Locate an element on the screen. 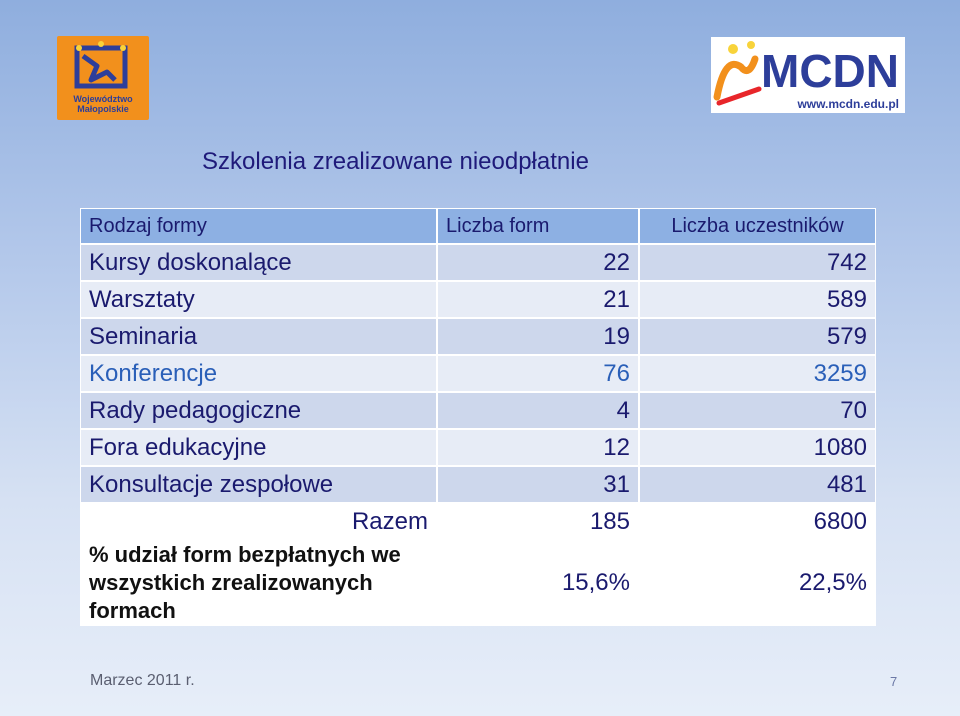 The width and height of the screenshot is (960, 716). row-forms: 4 is located at coordinates (538, 410).